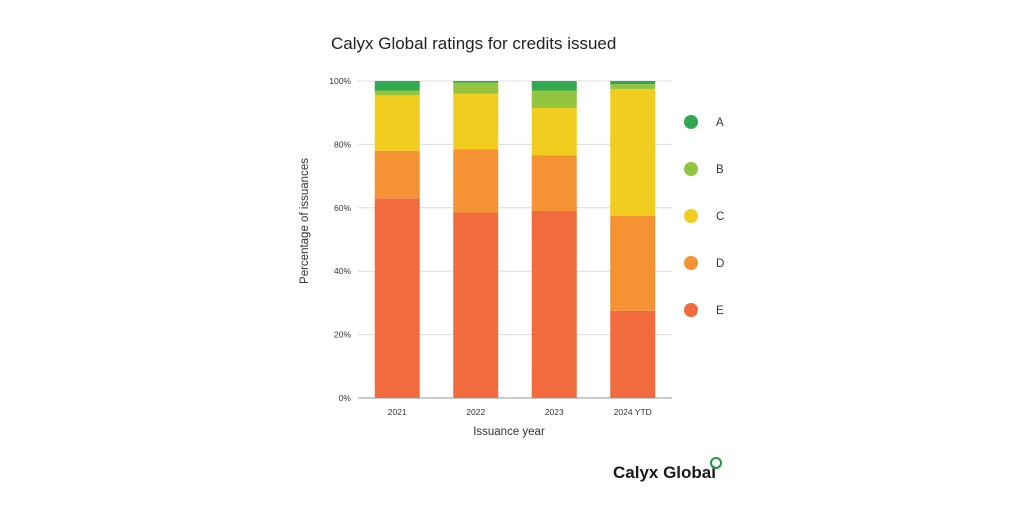 Image resolution: width=1024 pixels, height=512 pixels. Describe the element at coordinates (520, 412) in the screenshot. I see `x-tick-labels: 2021 2022 2023 2024 YTD` at that location.